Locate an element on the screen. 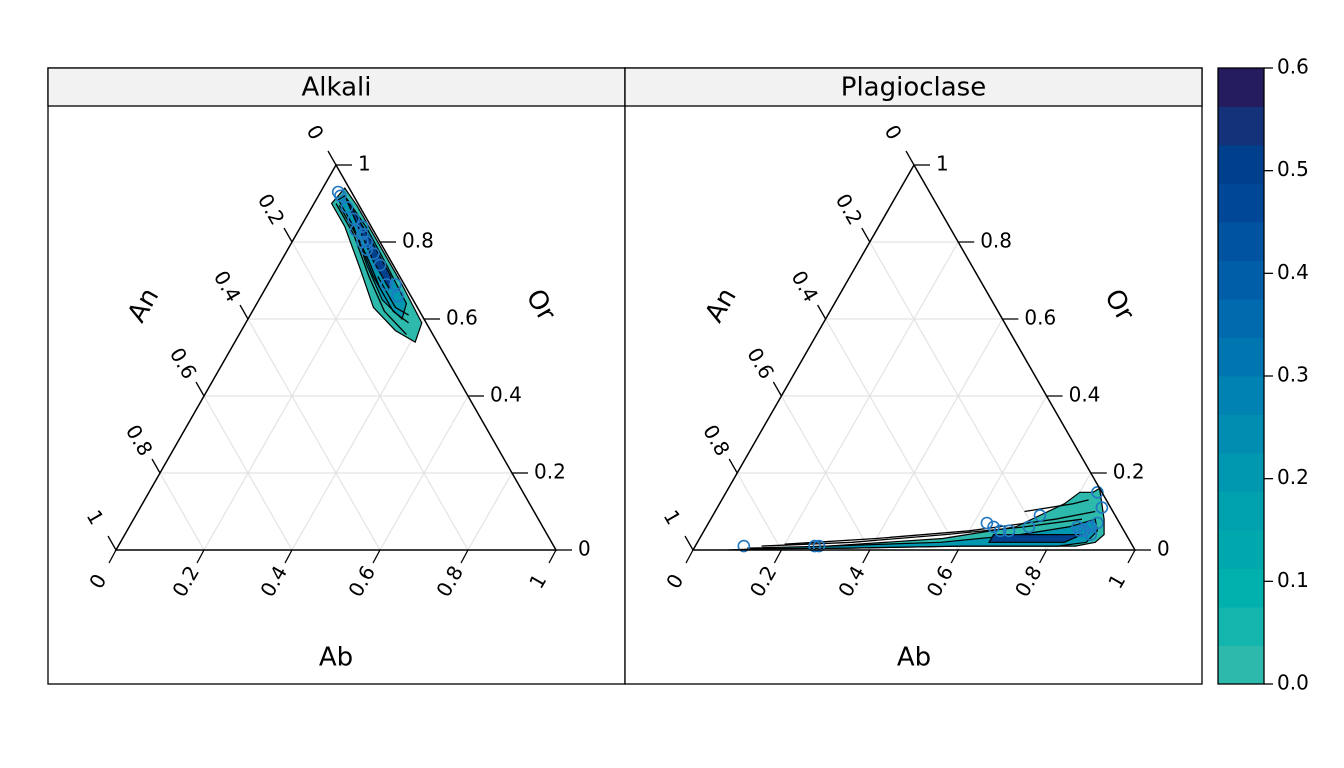 The width and height of the screenshot is (1344, 768). tick-label-right: 0.4 is located at coordinates (506, 395).